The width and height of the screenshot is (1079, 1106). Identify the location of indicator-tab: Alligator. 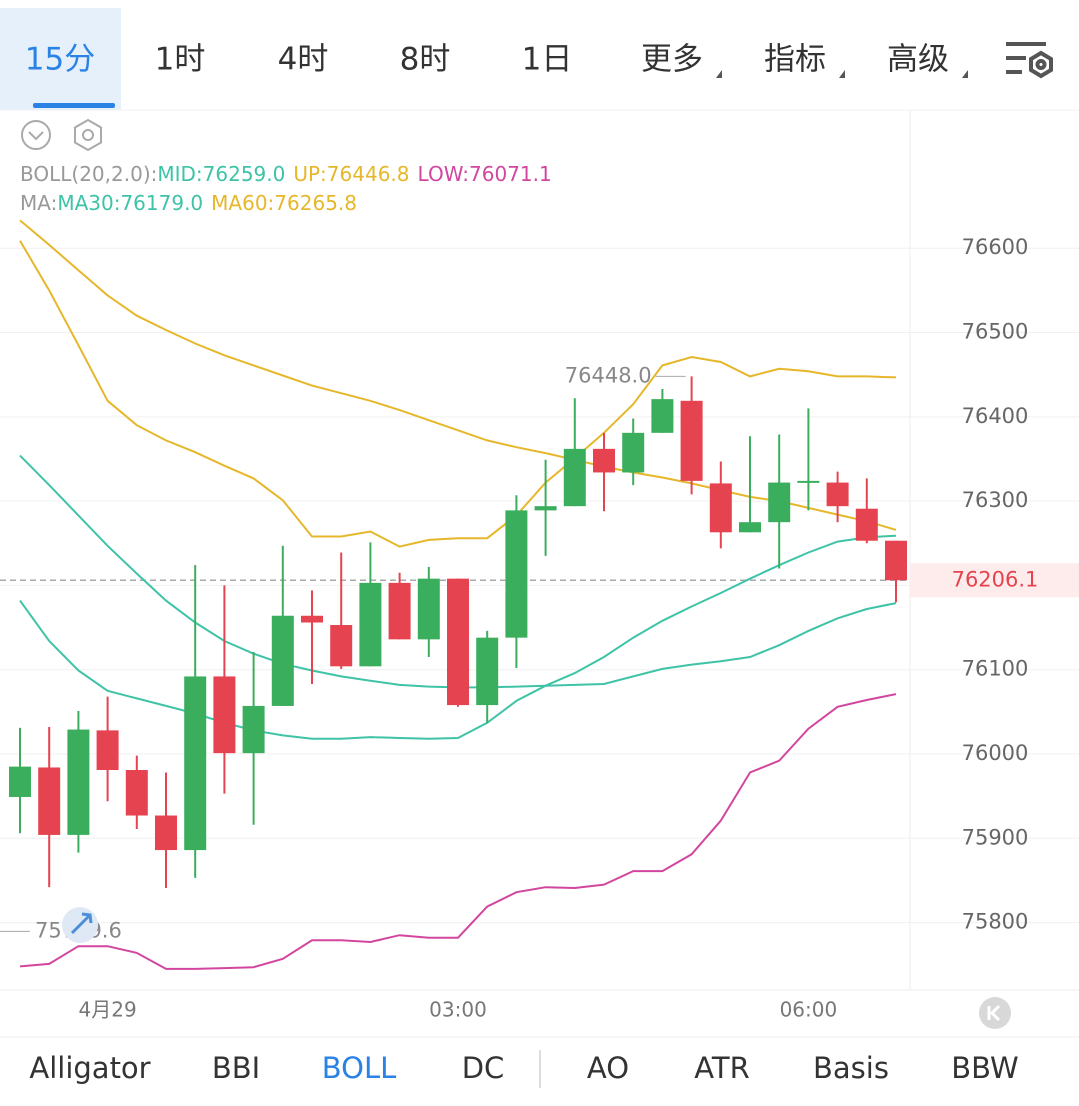
(89, 1068).